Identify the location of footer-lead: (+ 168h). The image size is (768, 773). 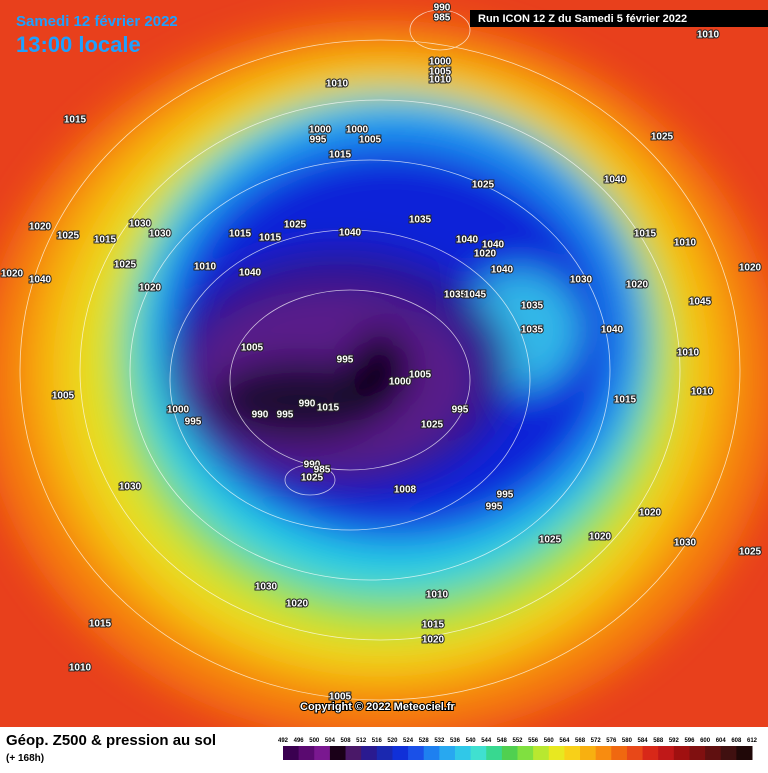
(25, 758).